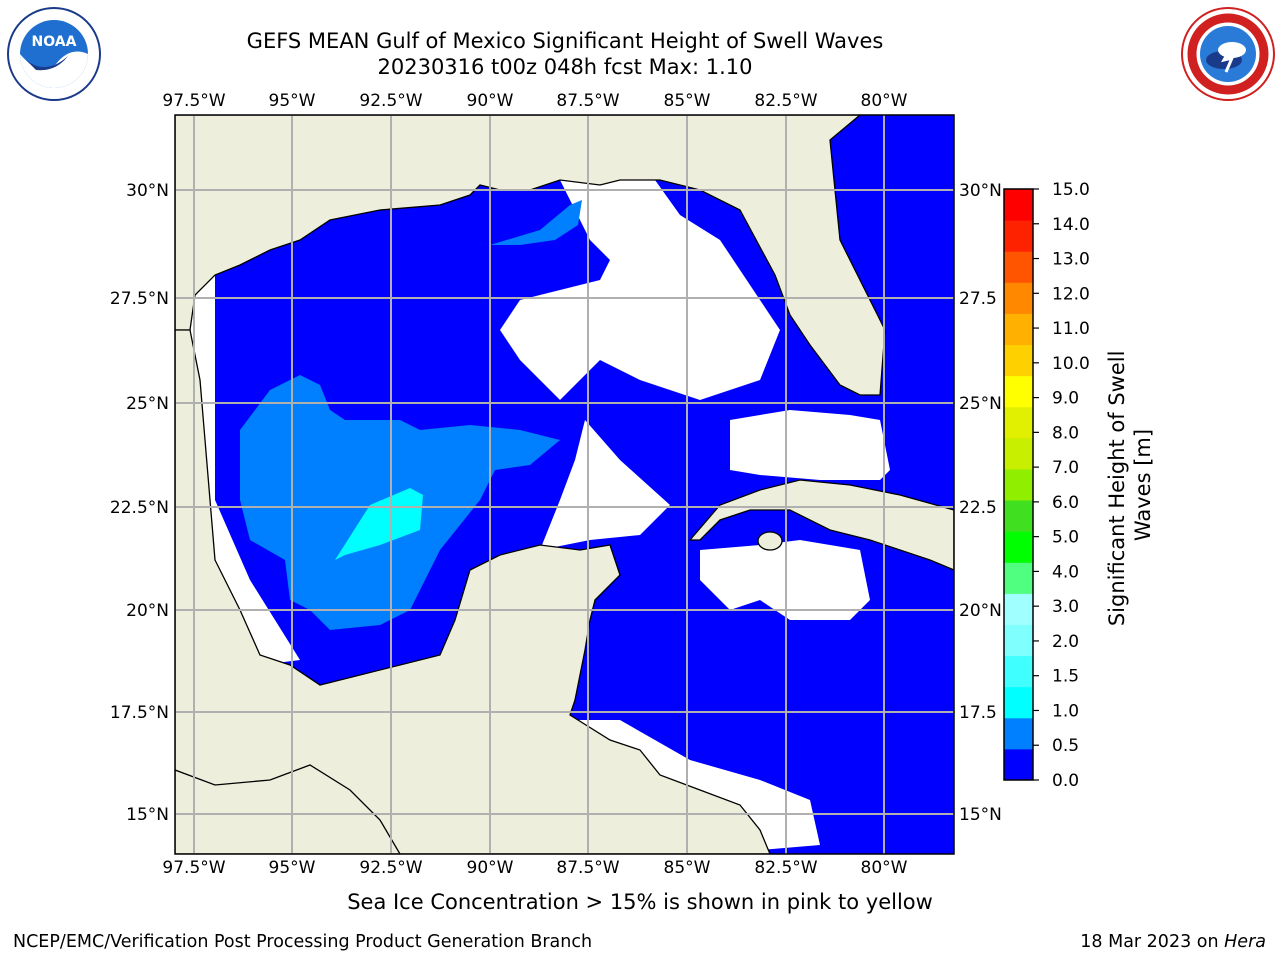  What do you see at coordinates (1130, 485) in the screenshot?
I see `colorbar-label: Significant Height of Swell Waves [m]` at bounding box center [1130, 485].